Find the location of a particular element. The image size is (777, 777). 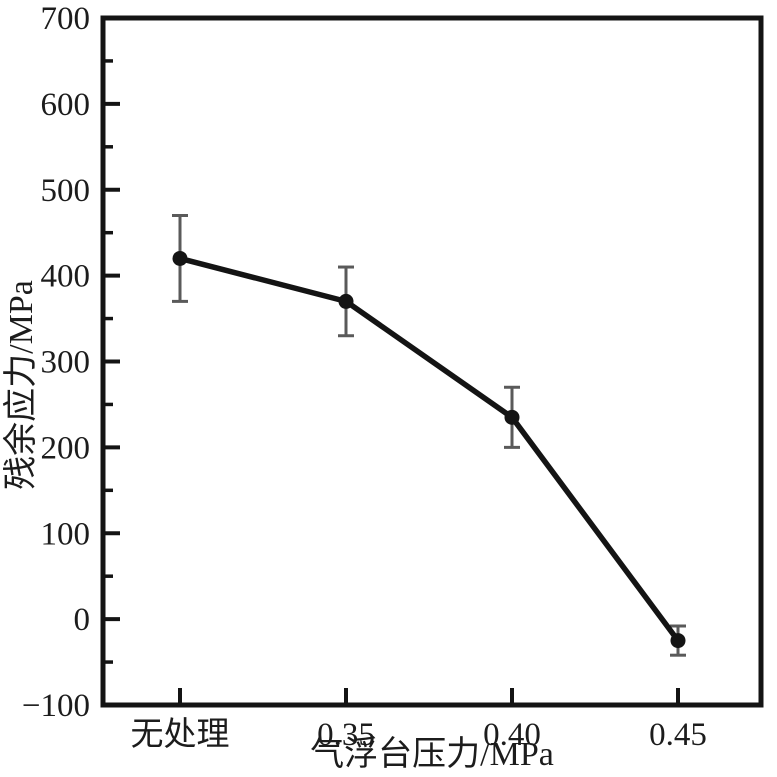

y-tick-label: 300 is located at coordinates (66, 363).